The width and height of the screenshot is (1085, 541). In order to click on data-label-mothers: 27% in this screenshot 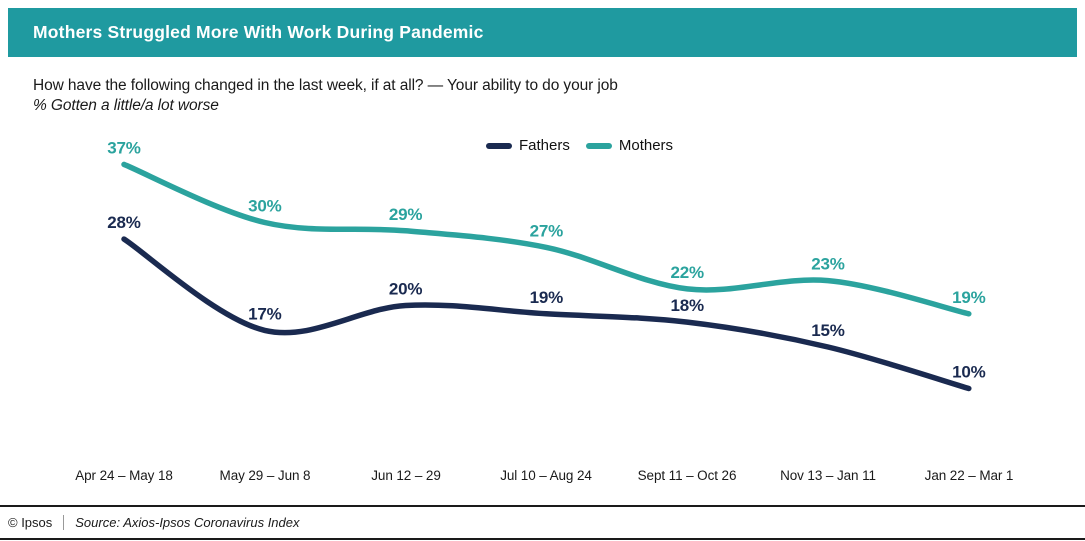, I will do `click(547, 230)`.